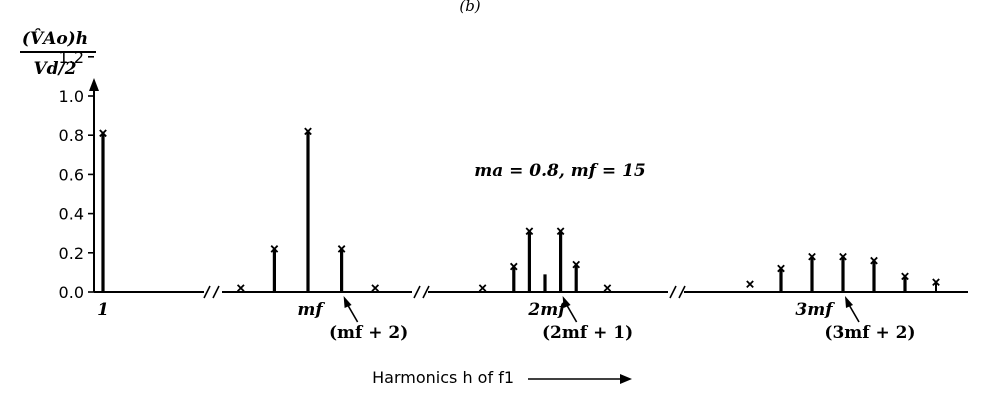 This screenshot has height=402, width=994. I want to click on callout-label-2: (3mf + 2), so click(869, 333).